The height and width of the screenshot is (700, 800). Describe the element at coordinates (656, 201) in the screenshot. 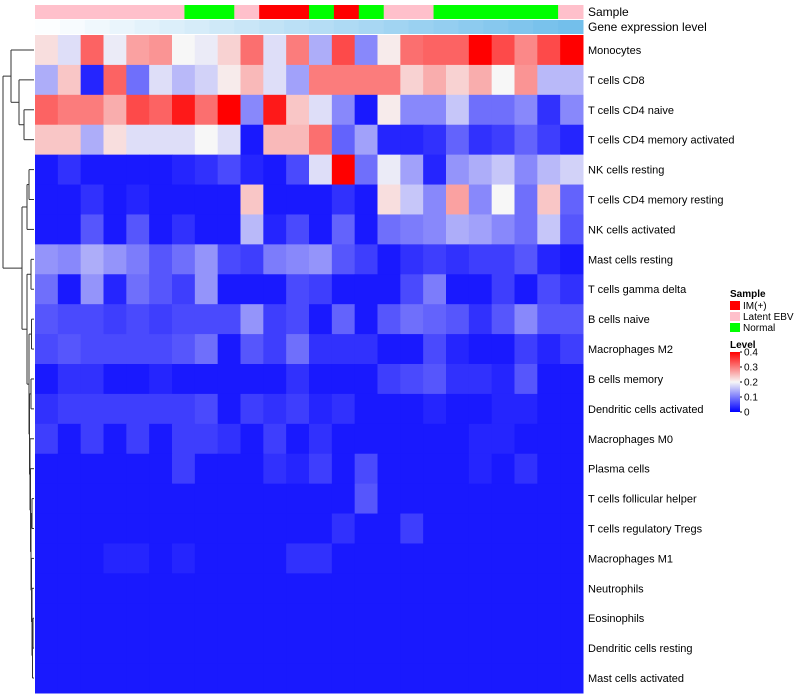

I see `row-label: T cells CD4 memory resting` at that location.